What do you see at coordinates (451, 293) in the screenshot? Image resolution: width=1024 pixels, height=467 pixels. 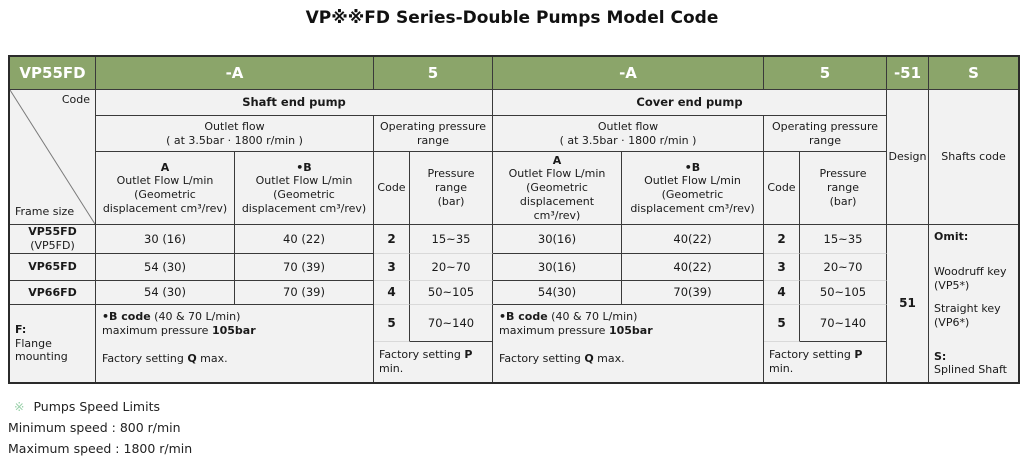 I see `shaft-range-value: 50~105` at bounding box center [451, 293].